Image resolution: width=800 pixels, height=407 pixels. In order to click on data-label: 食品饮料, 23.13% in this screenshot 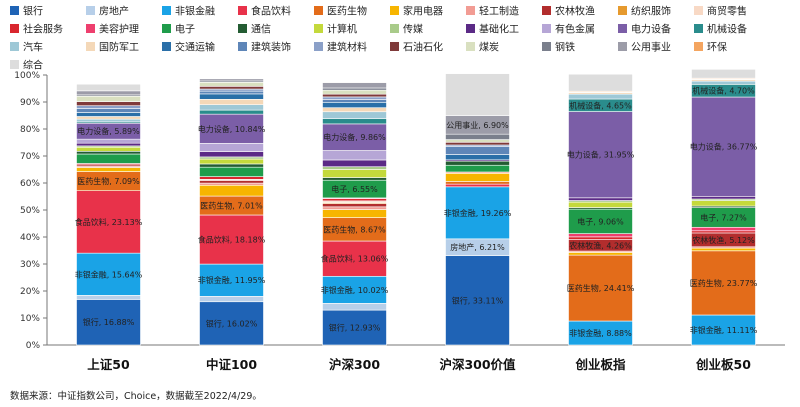, I will do `click(109, 222)`.